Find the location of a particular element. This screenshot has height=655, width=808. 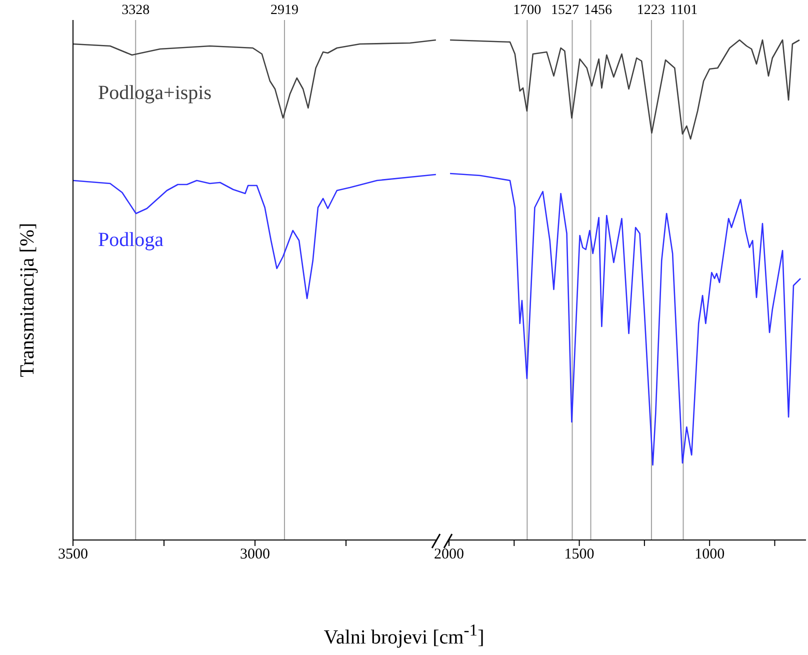

ref-line-label: 1223 is located at coordinates (650, 10).